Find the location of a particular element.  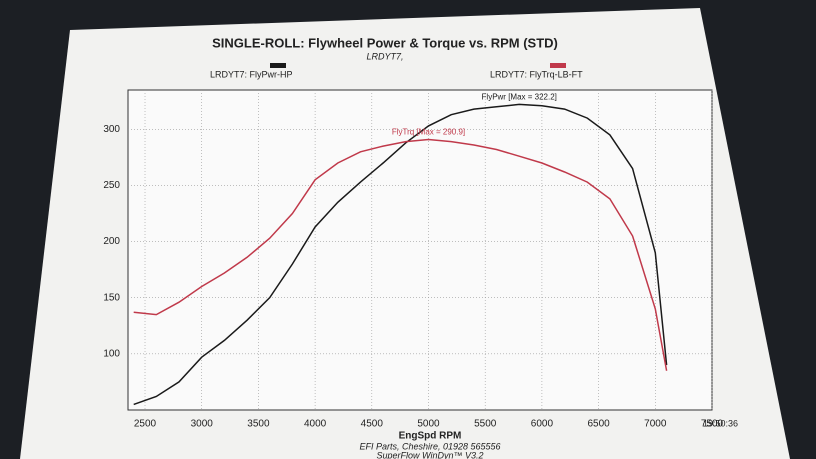

x-tick-label: 4500 is located at coordinates (372, 424).